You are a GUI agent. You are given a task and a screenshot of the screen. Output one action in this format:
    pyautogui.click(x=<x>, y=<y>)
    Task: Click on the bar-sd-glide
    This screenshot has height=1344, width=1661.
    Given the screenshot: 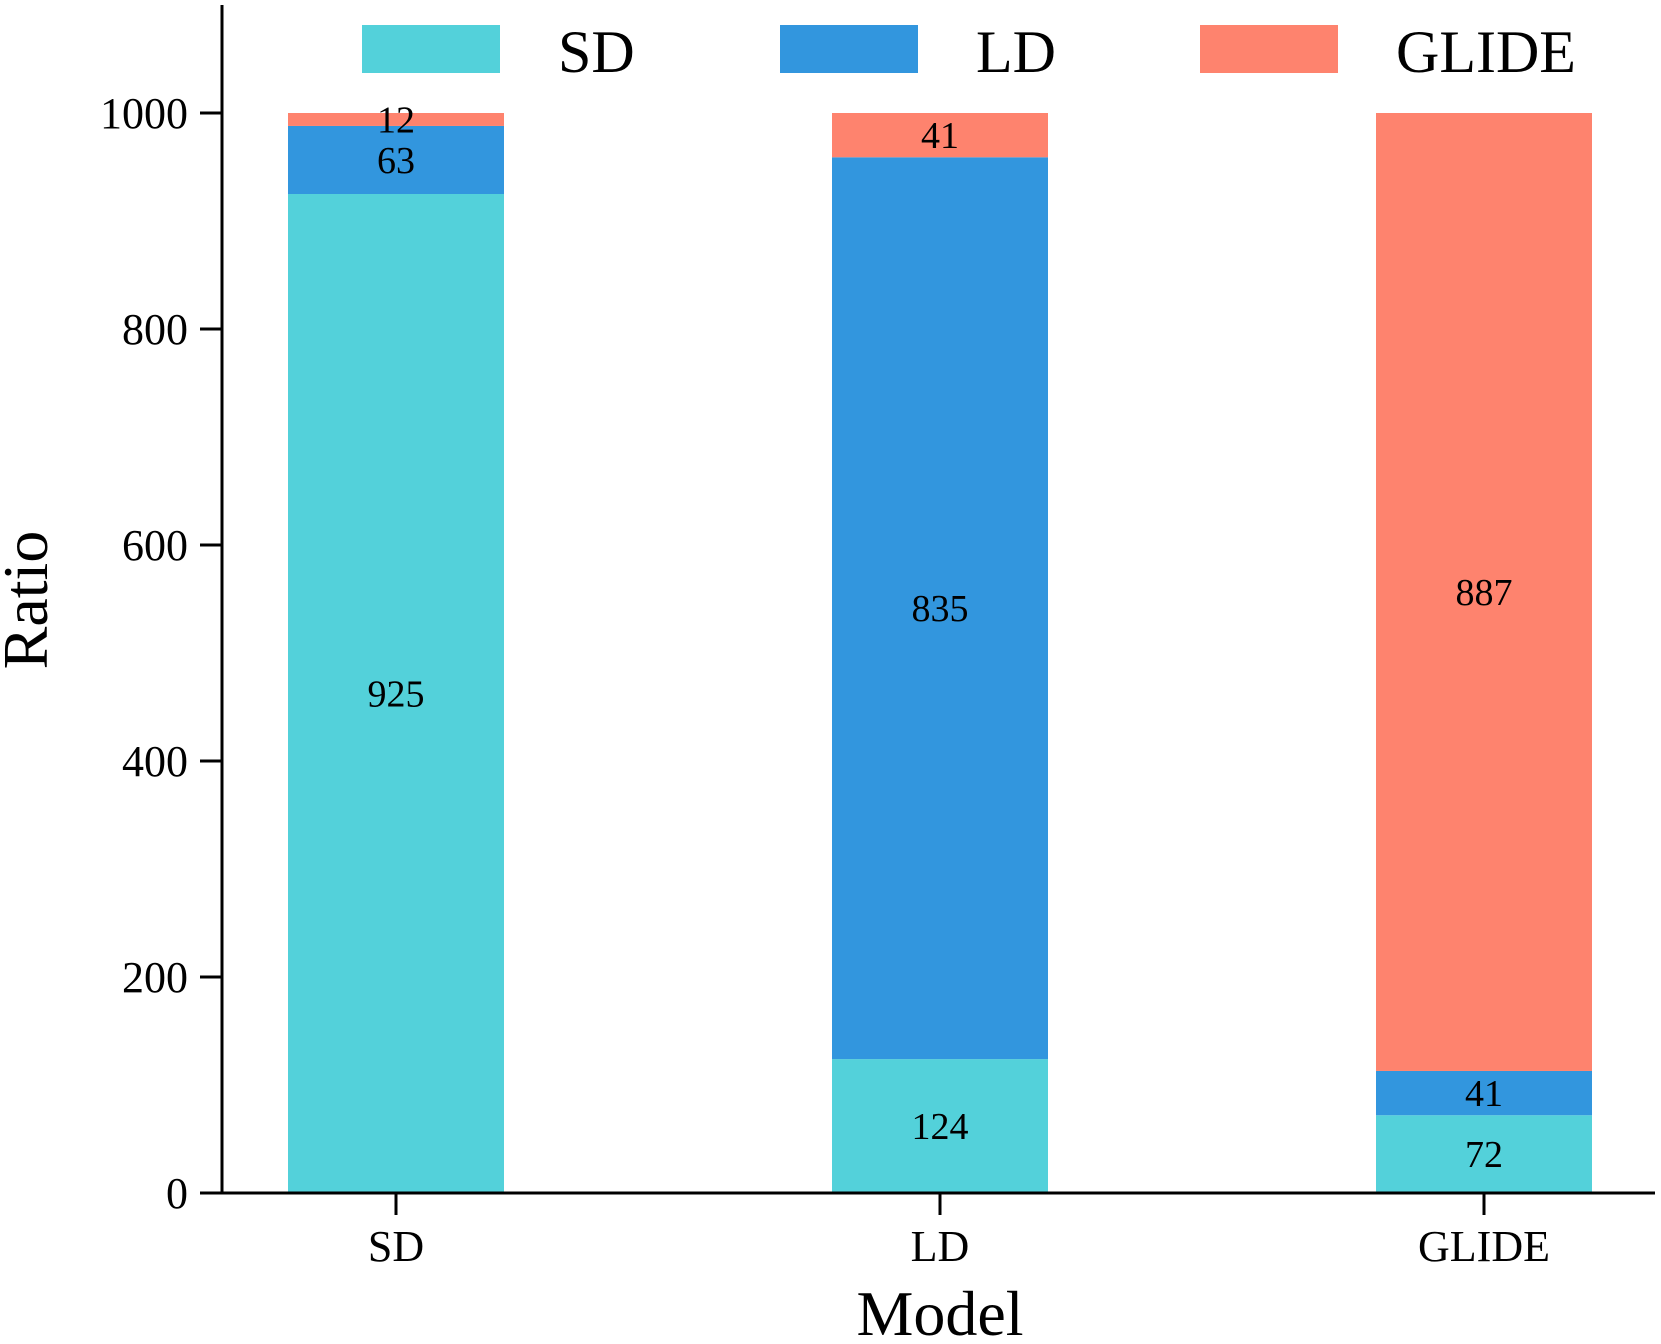 What is the action you would take?
    pyautogui.click(x=396, y=119)
    